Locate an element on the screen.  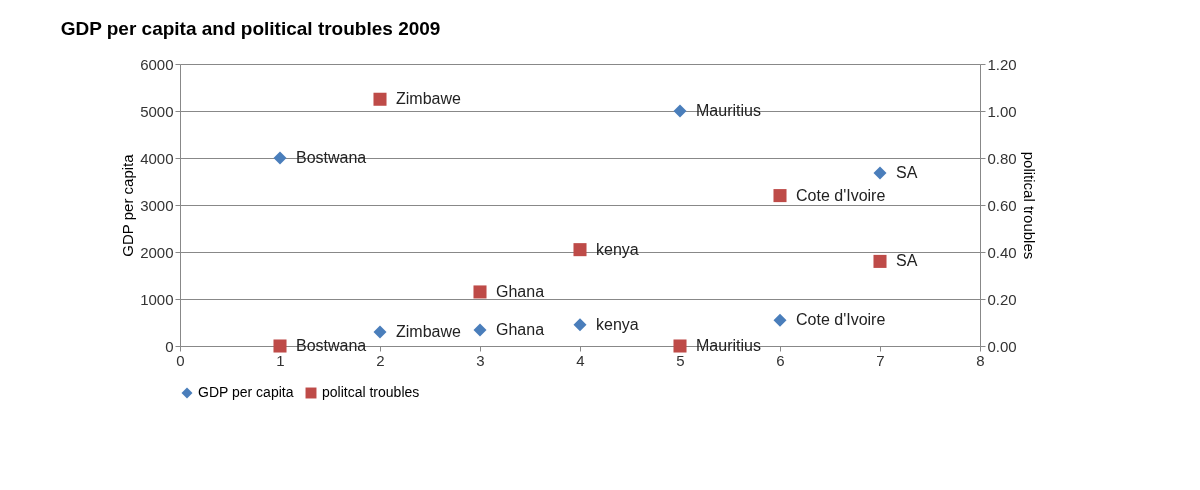
y2-tick-label: 0.00 is located at coordinates (1002, 346).